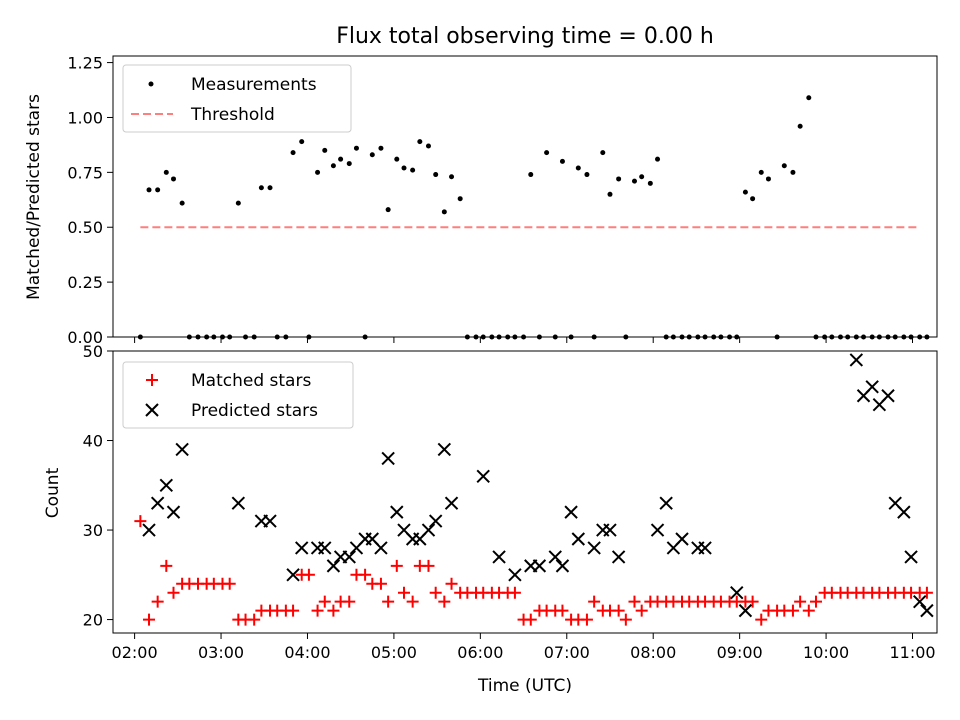 Image resolution: width=960 pixels, height=720 pixels. I want to click on bottom-y-axis-label: Count, so click(53, 492).